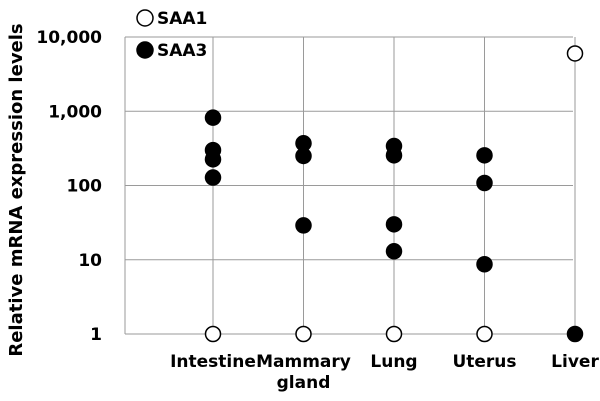 The image size is (600, 401). What do you see at coordinates (96, 335) in the screenshot?
I see `y-tick-label: 1` at bounding box center [96, 335].